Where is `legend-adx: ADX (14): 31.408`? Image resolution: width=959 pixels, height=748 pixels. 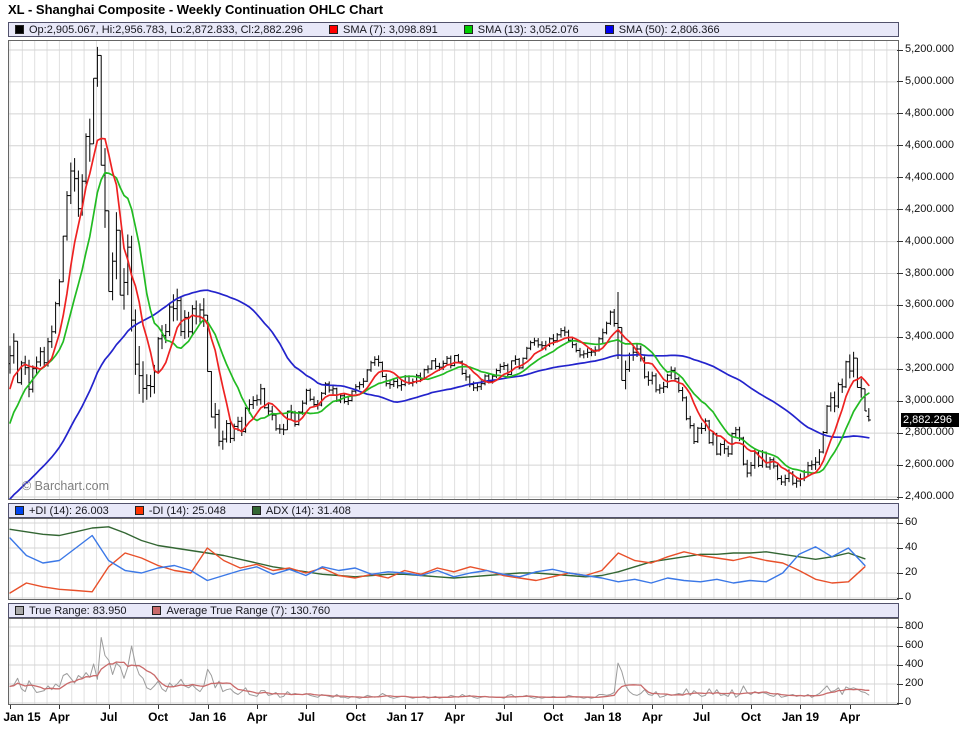 legend-adx: ADX (14): 31.408 is located at coordinates (301, 510).